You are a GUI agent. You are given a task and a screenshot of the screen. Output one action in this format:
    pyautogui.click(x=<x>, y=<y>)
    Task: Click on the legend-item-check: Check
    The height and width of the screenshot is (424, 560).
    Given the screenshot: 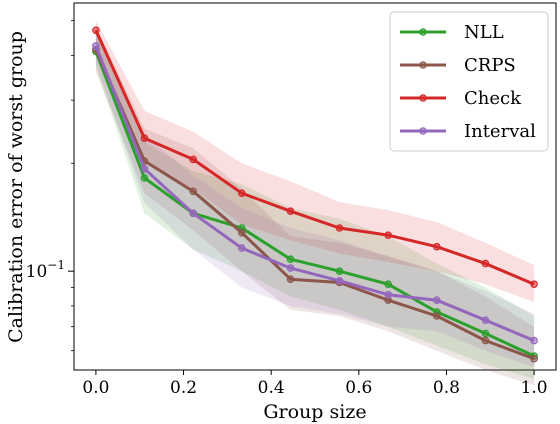 What is the action you would take?
    pyautogui.click(x=461, y=98)
    